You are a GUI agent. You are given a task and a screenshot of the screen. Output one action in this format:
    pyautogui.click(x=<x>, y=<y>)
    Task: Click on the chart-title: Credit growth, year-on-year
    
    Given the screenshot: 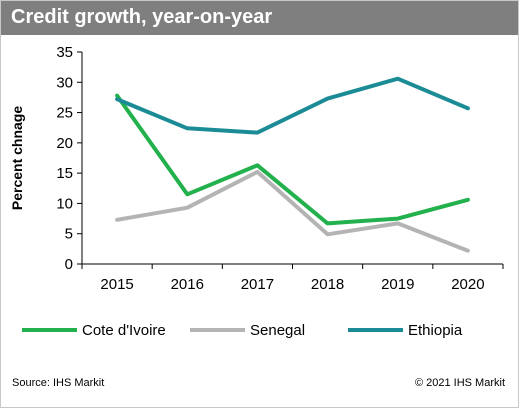 What is the action you would take?
    pyautogui.click(x=142, y=17)
    